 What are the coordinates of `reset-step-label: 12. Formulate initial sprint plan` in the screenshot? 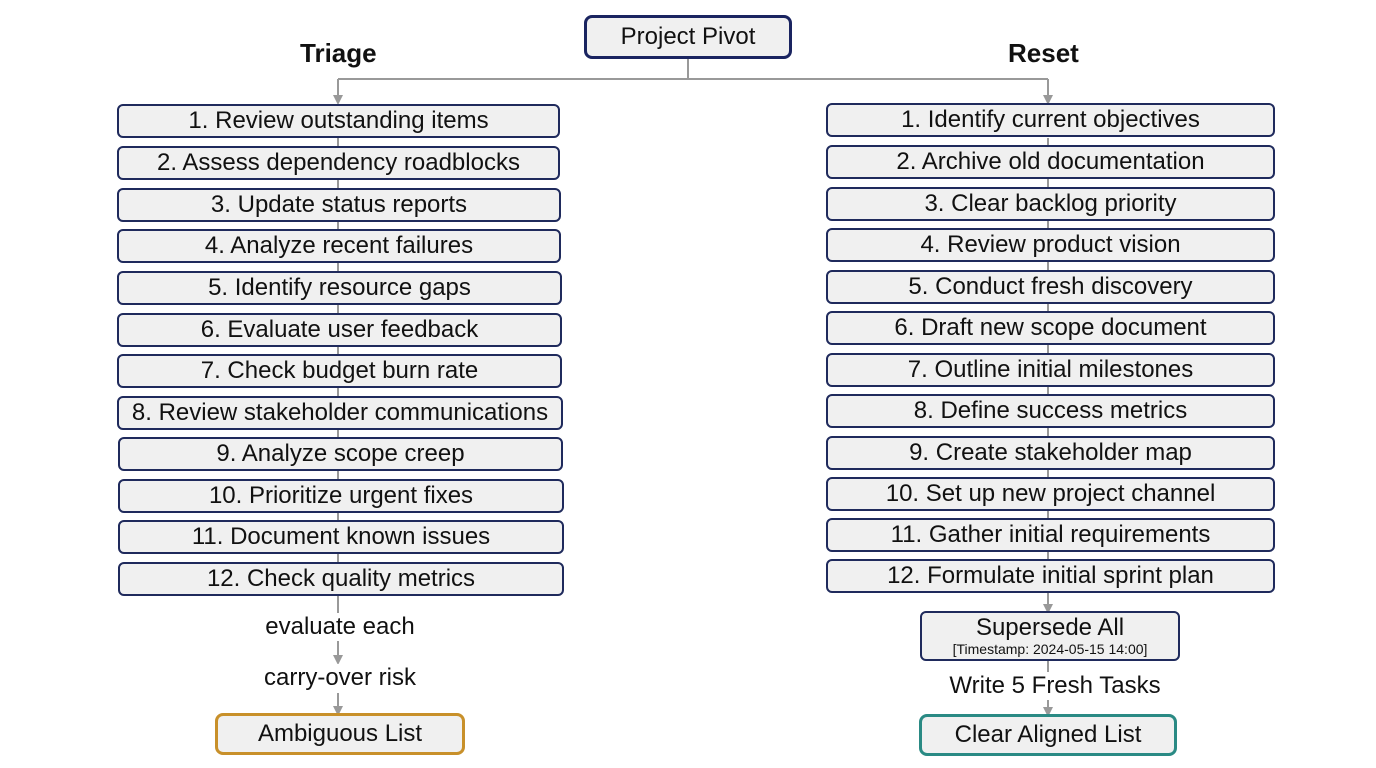 It's located at (1050, 575).